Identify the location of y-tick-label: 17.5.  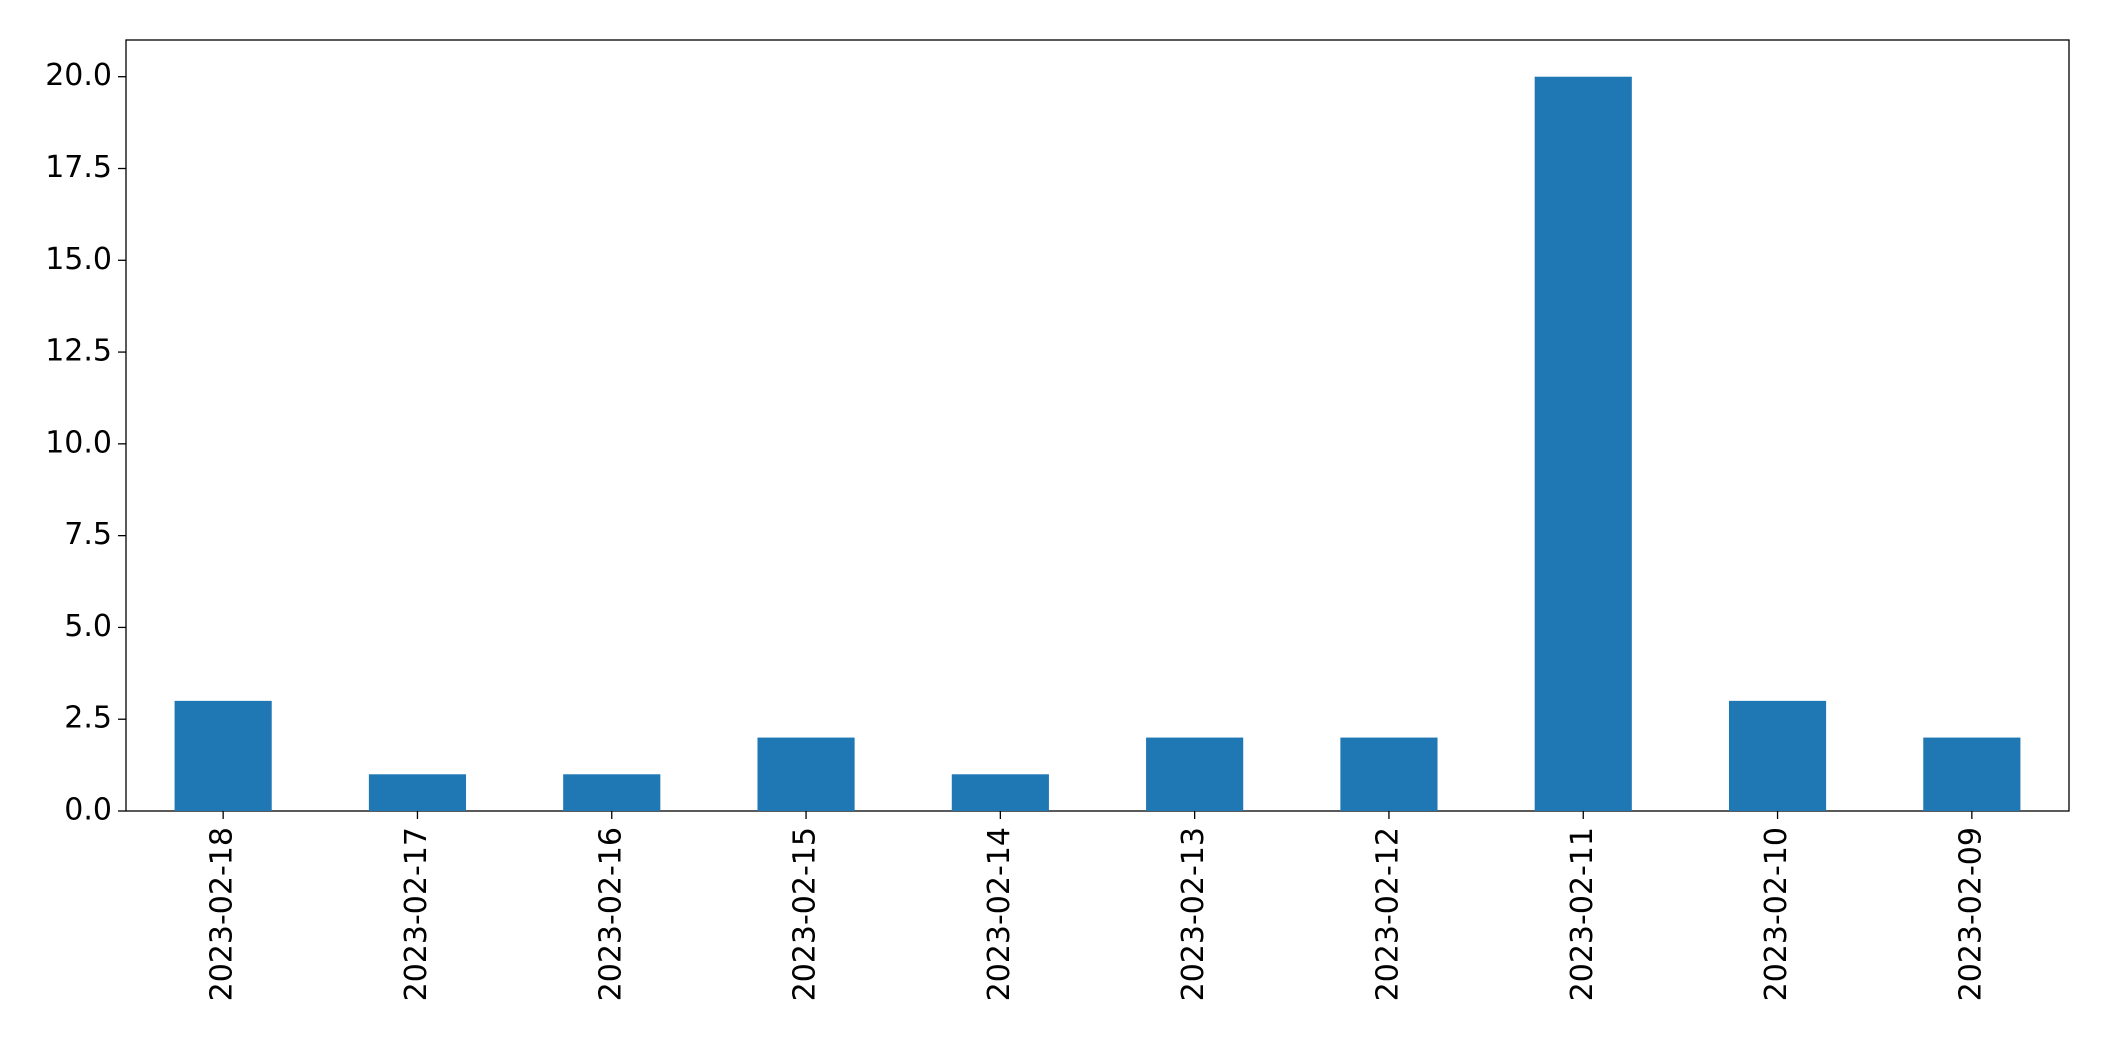
(78, 167).